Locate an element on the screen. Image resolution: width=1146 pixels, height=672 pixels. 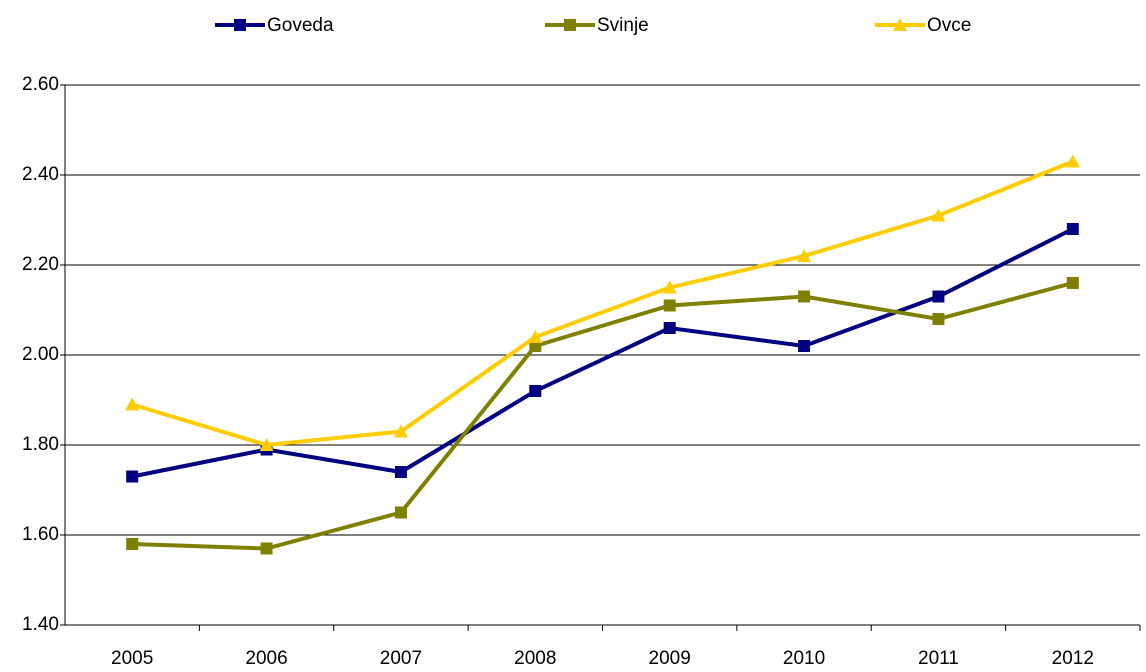
x-tick-label: 2009 is located at coordinates (670, 658).